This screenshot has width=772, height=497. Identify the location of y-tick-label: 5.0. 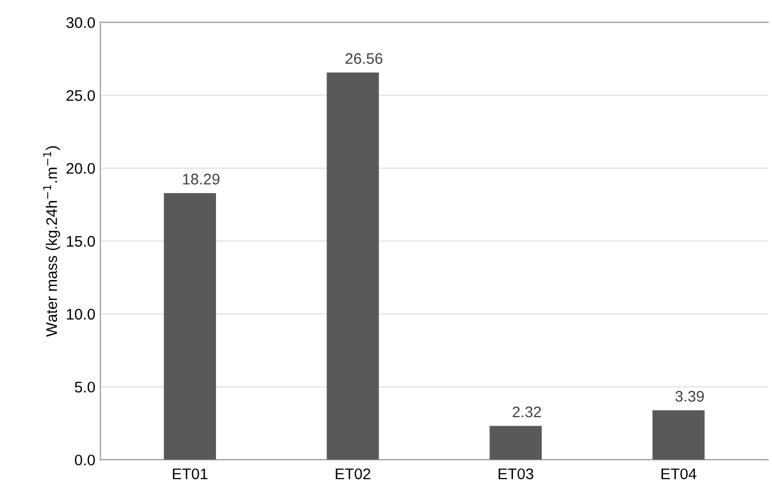
(84, 387).